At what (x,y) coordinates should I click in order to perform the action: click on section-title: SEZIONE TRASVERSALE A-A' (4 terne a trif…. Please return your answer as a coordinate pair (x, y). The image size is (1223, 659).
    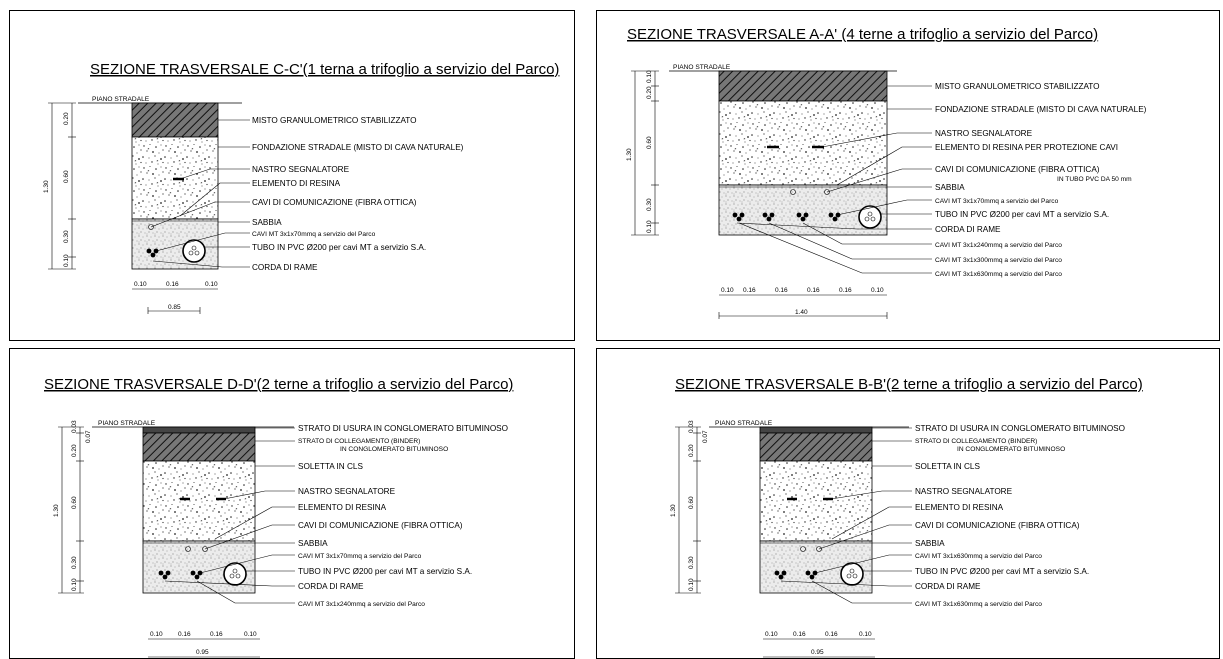
    Looking at the image, I should click on (862, 34).